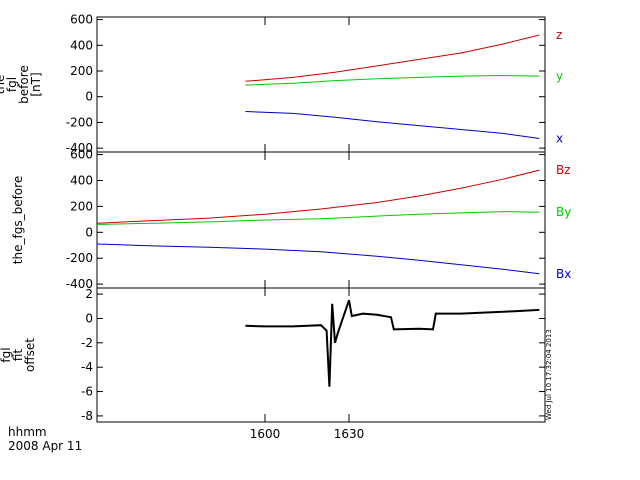 The height and width of the screenshot is (480, 640). Describe the element at coordinates (36, 84) in the screenshot. I see `y-axis-label: [nT]` at that location.